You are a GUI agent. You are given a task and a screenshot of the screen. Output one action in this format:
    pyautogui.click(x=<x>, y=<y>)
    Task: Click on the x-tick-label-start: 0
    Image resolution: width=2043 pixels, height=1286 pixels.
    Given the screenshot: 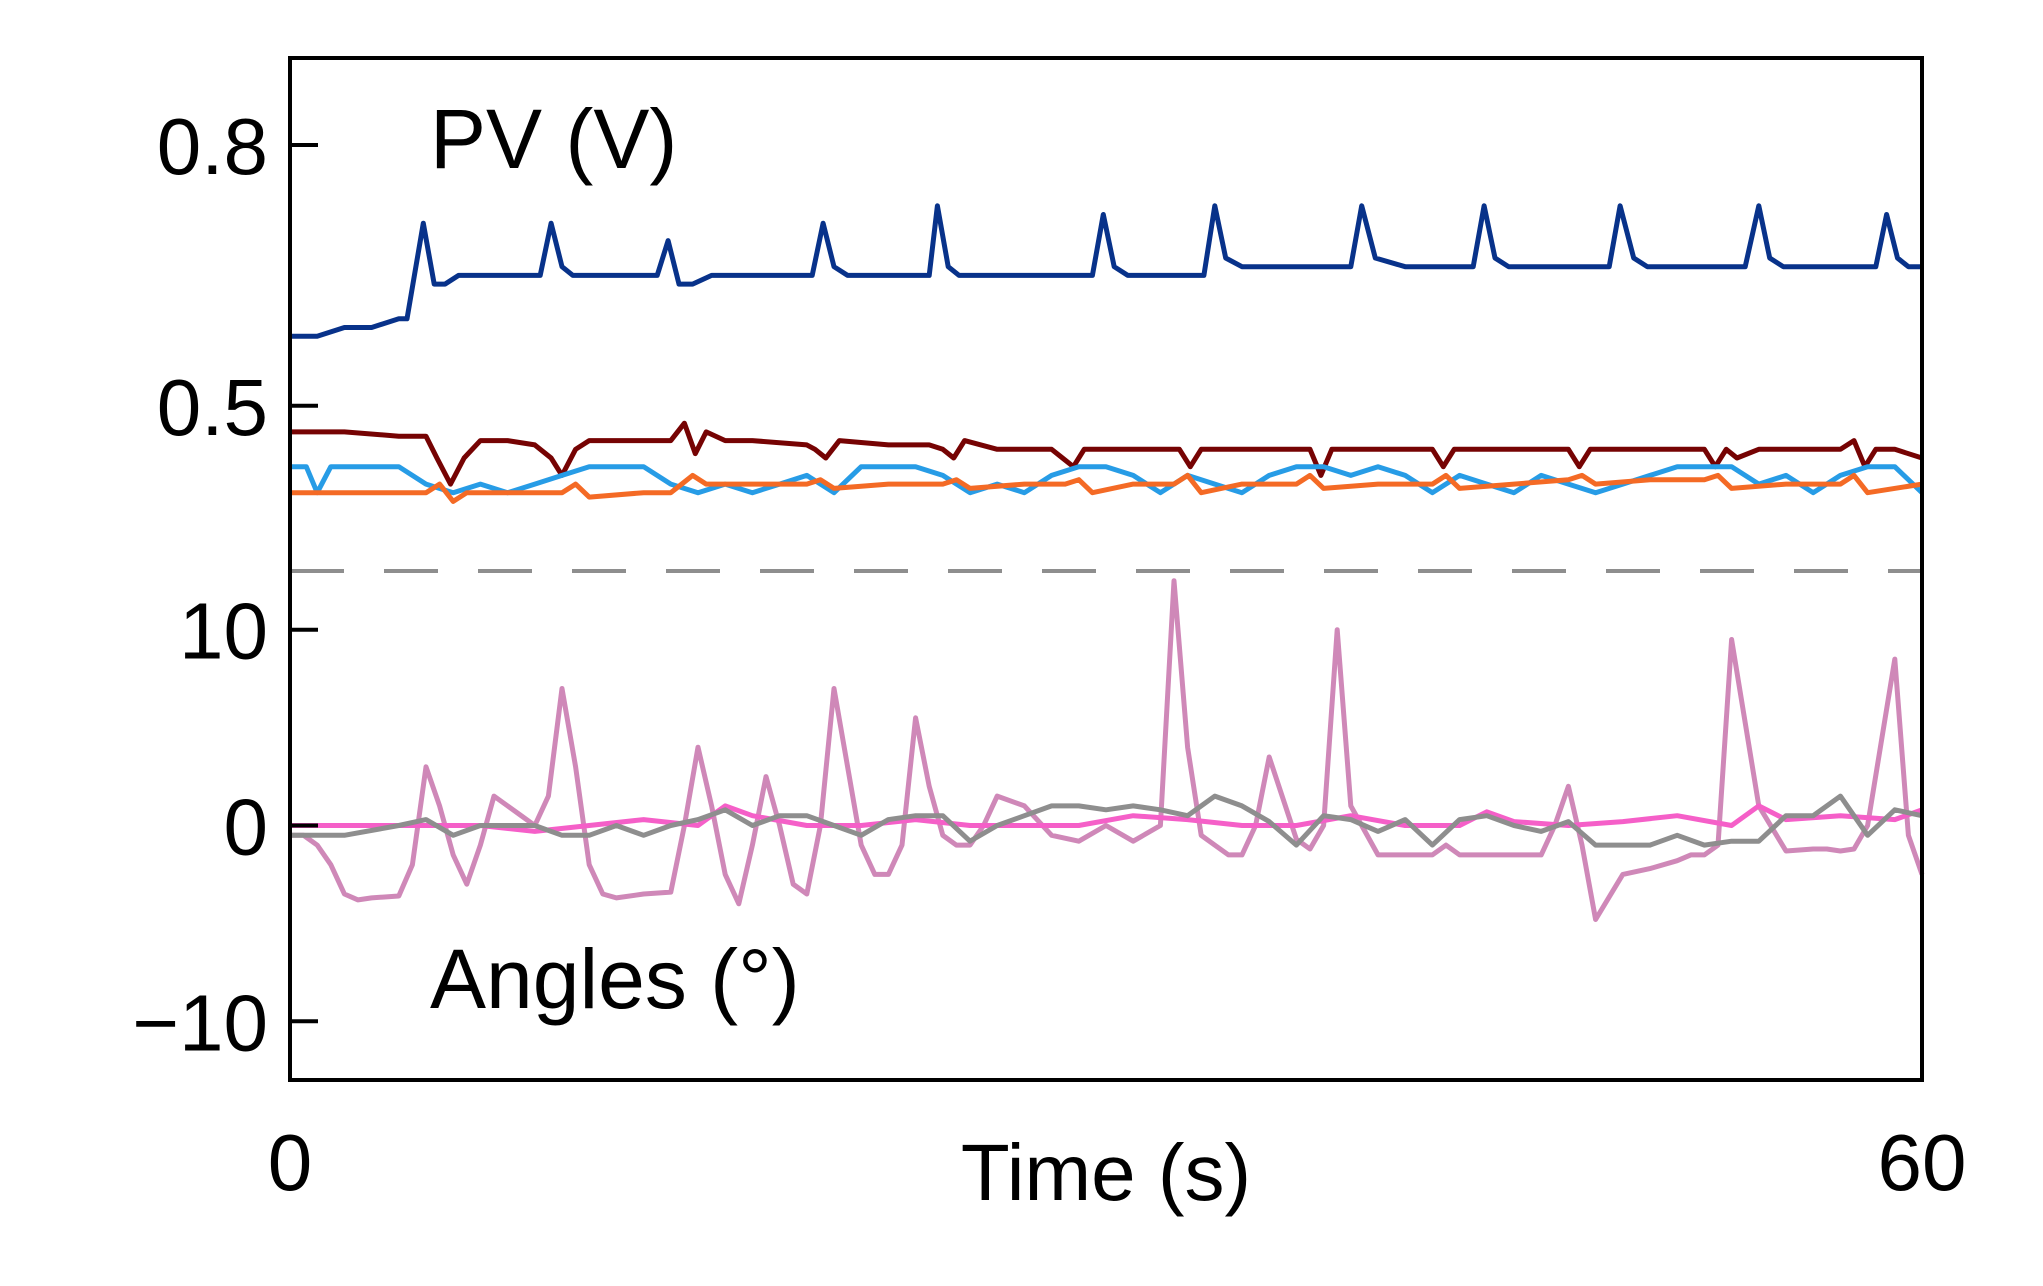 What is the action you would take?
    pyautogui.click(x=290, y=1162)
    